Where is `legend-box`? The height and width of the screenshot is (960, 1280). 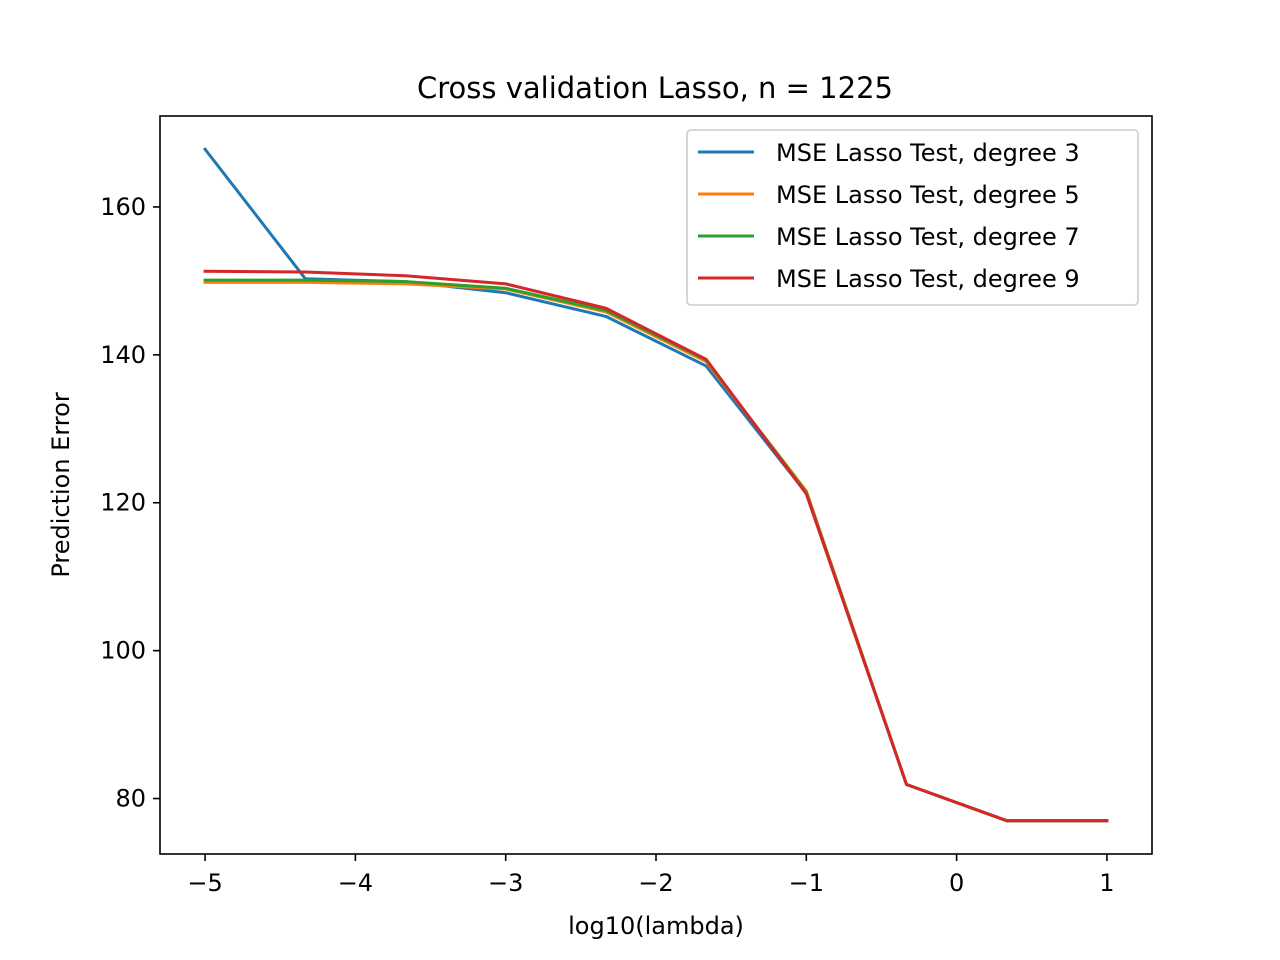 legend-box is located at coordinates (912, 217).